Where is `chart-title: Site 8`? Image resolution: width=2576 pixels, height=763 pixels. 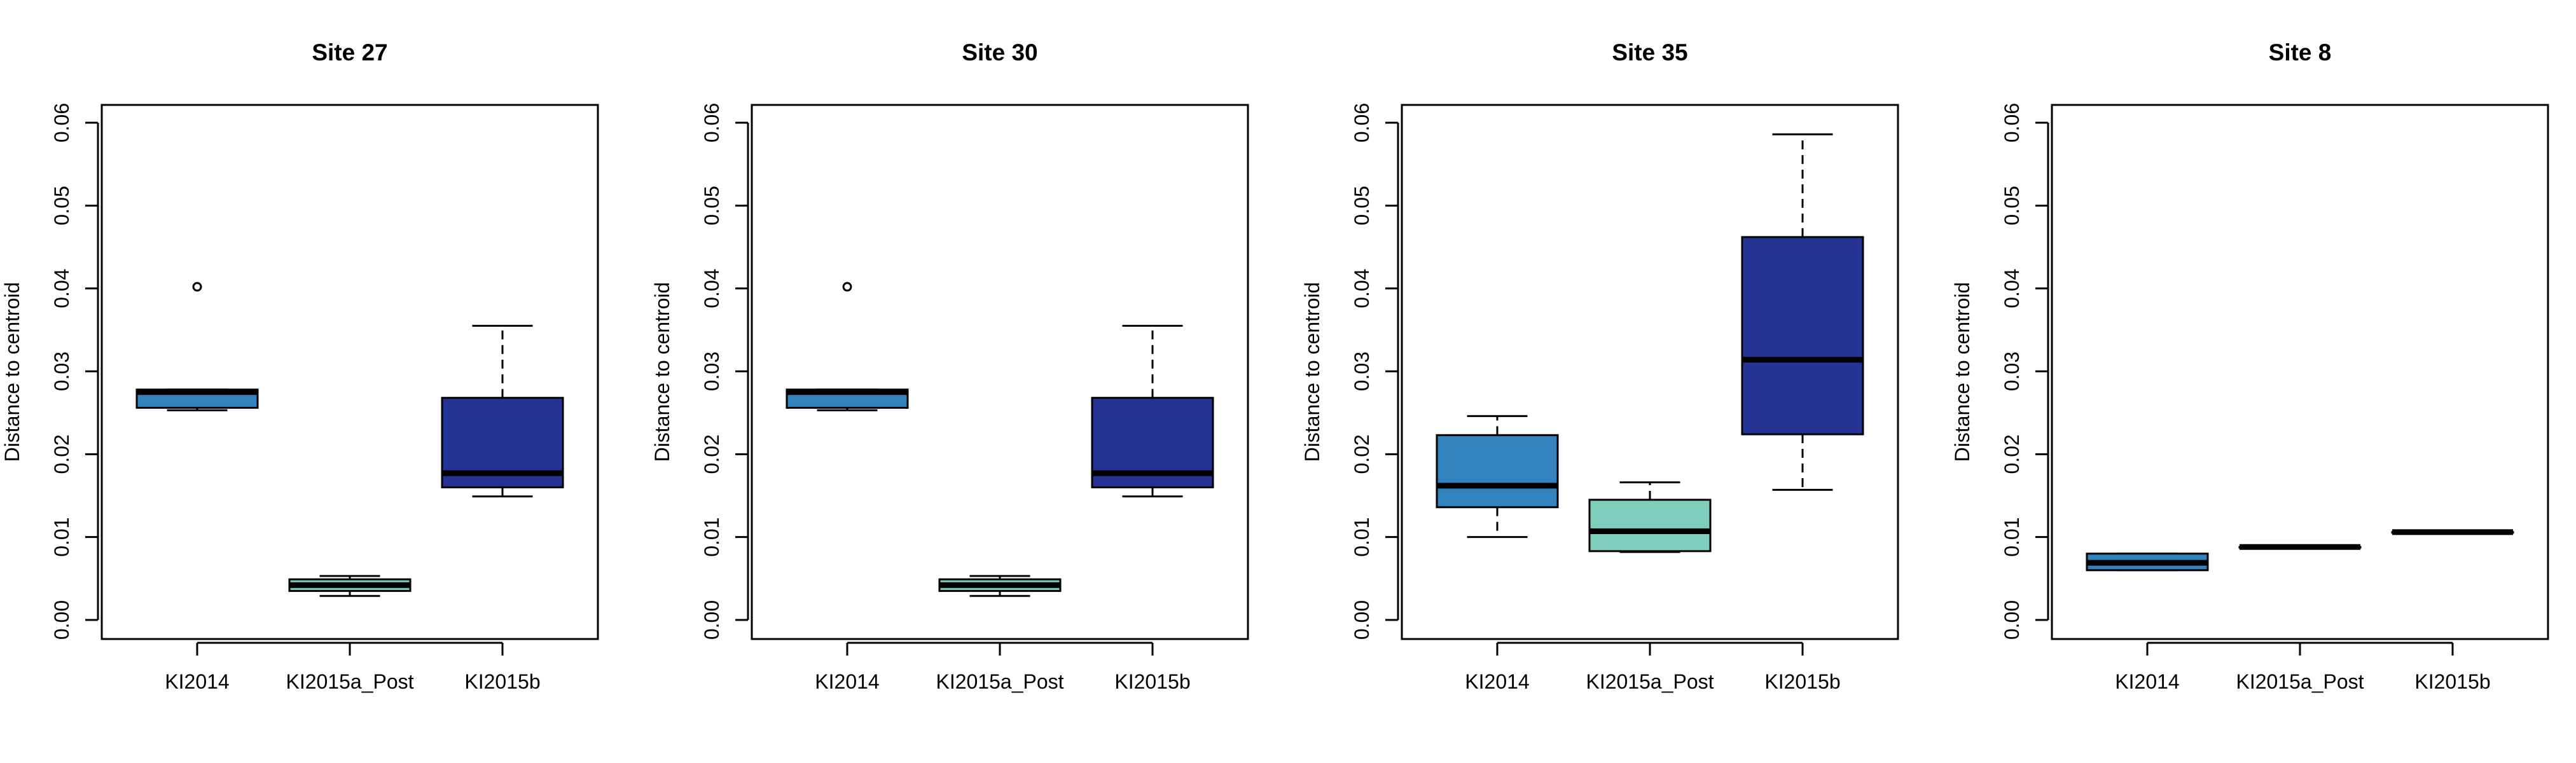
chart-title: Site 8 is located at coordinates (2300, 52).